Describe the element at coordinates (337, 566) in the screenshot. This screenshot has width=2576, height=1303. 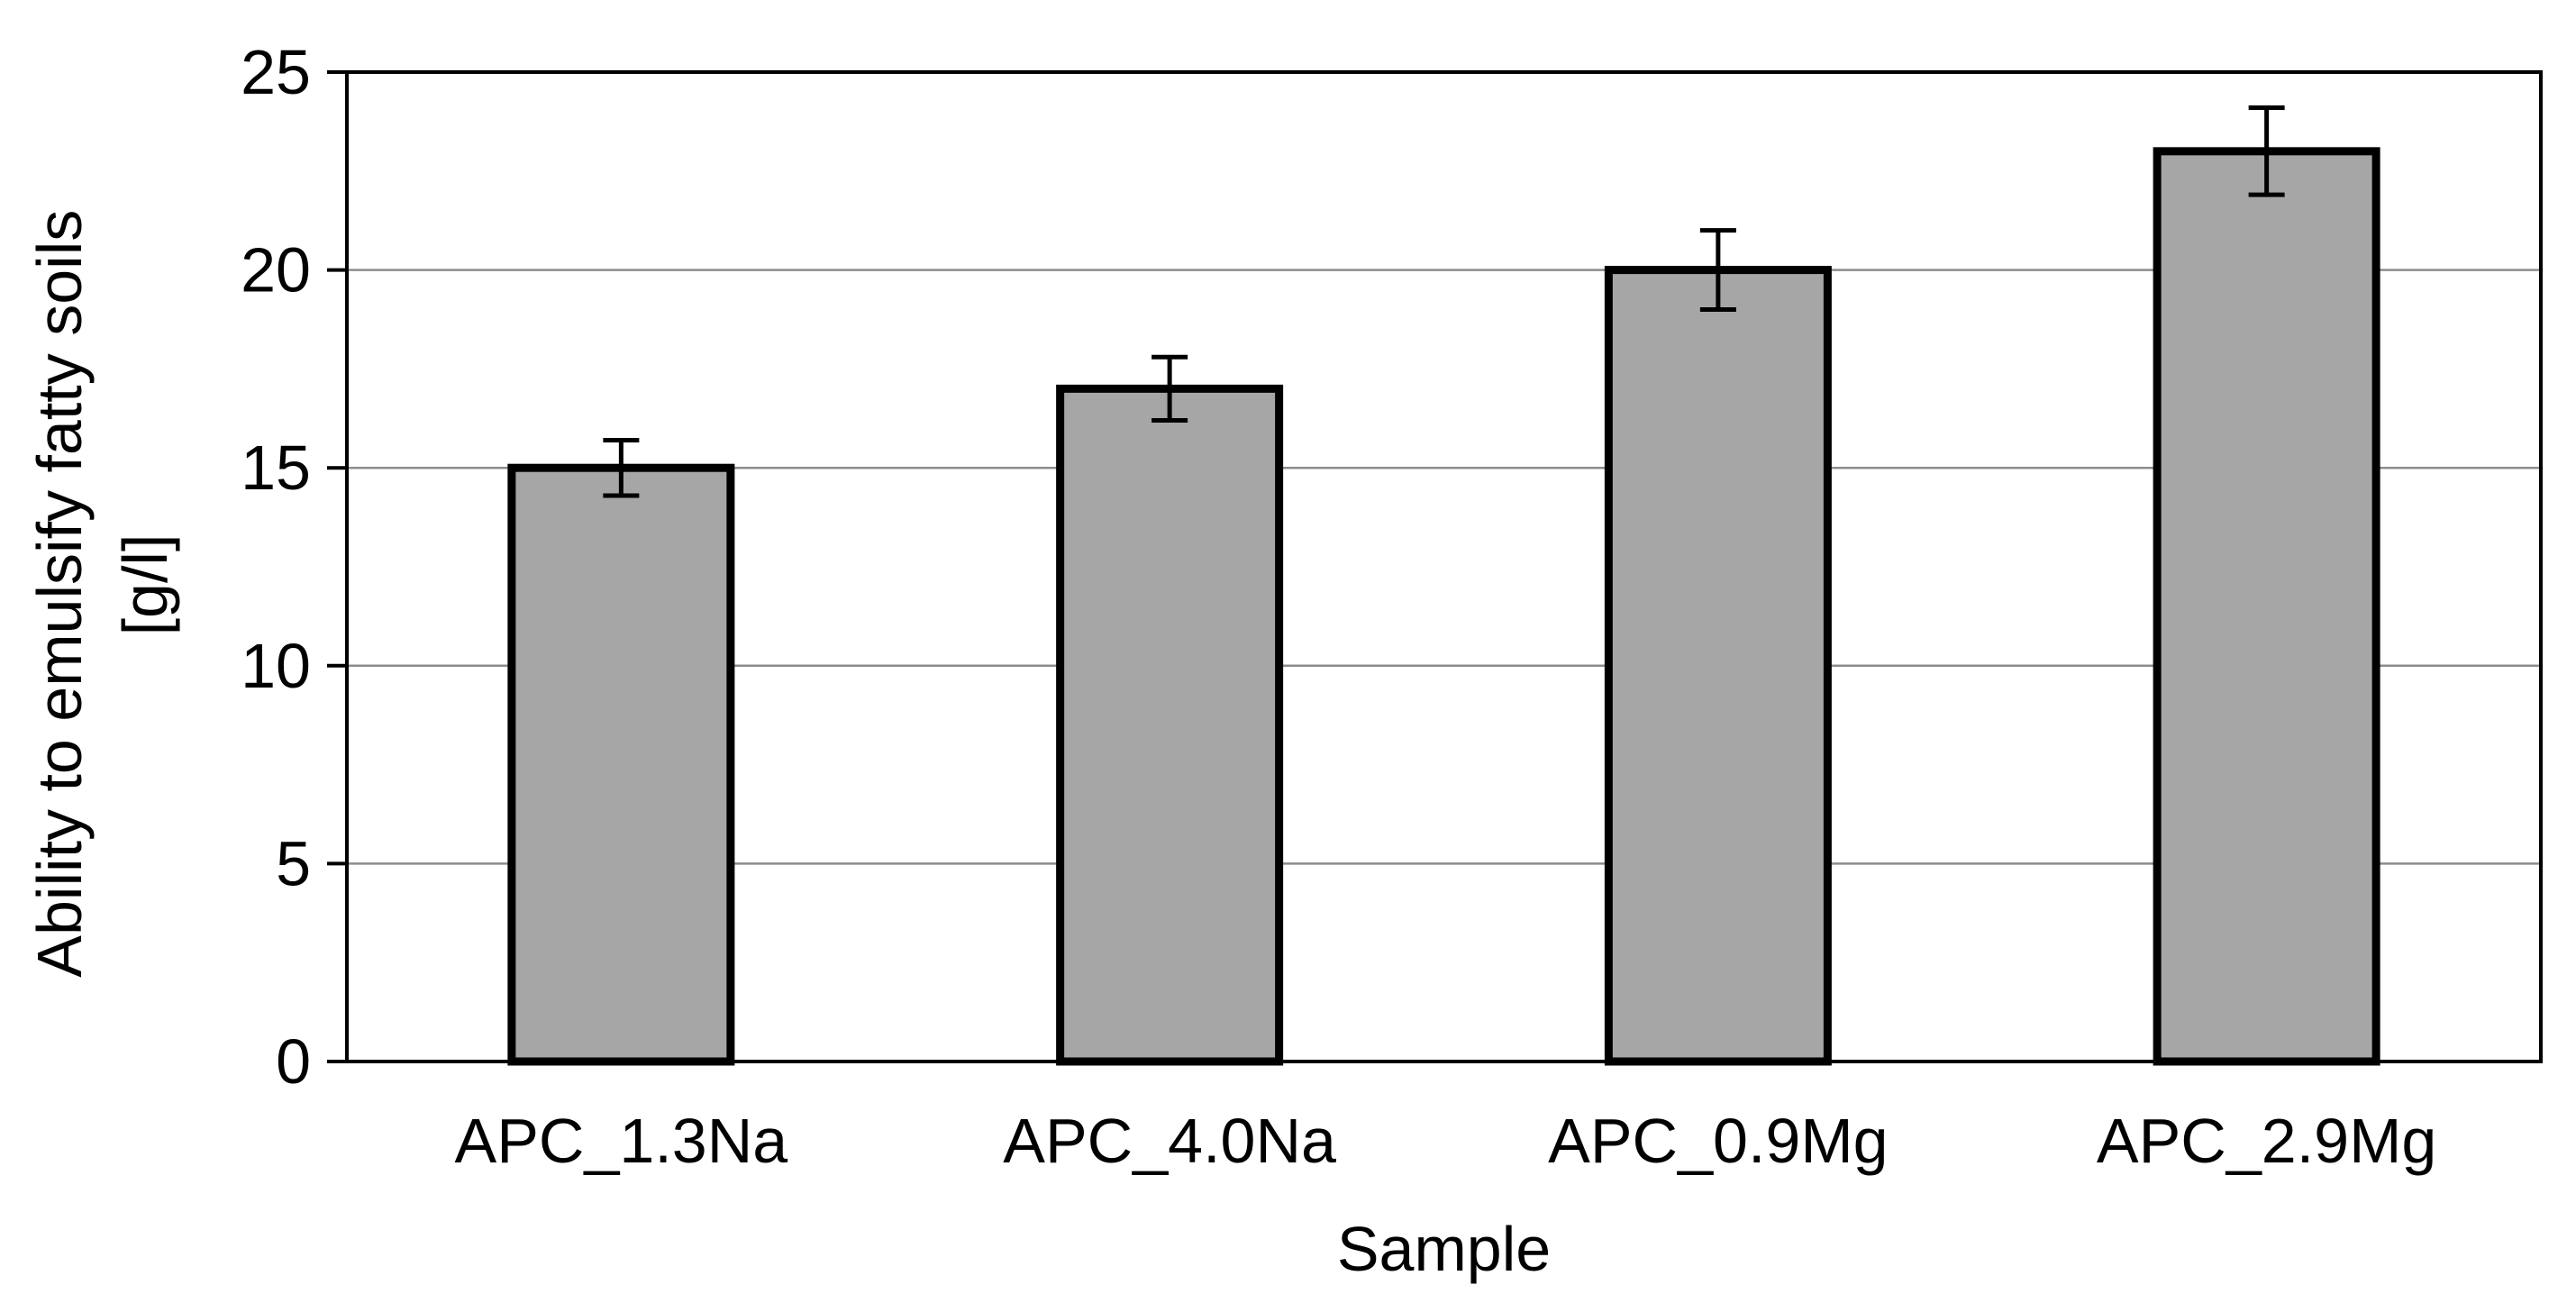
I see `y-axis-ticks` at that location.